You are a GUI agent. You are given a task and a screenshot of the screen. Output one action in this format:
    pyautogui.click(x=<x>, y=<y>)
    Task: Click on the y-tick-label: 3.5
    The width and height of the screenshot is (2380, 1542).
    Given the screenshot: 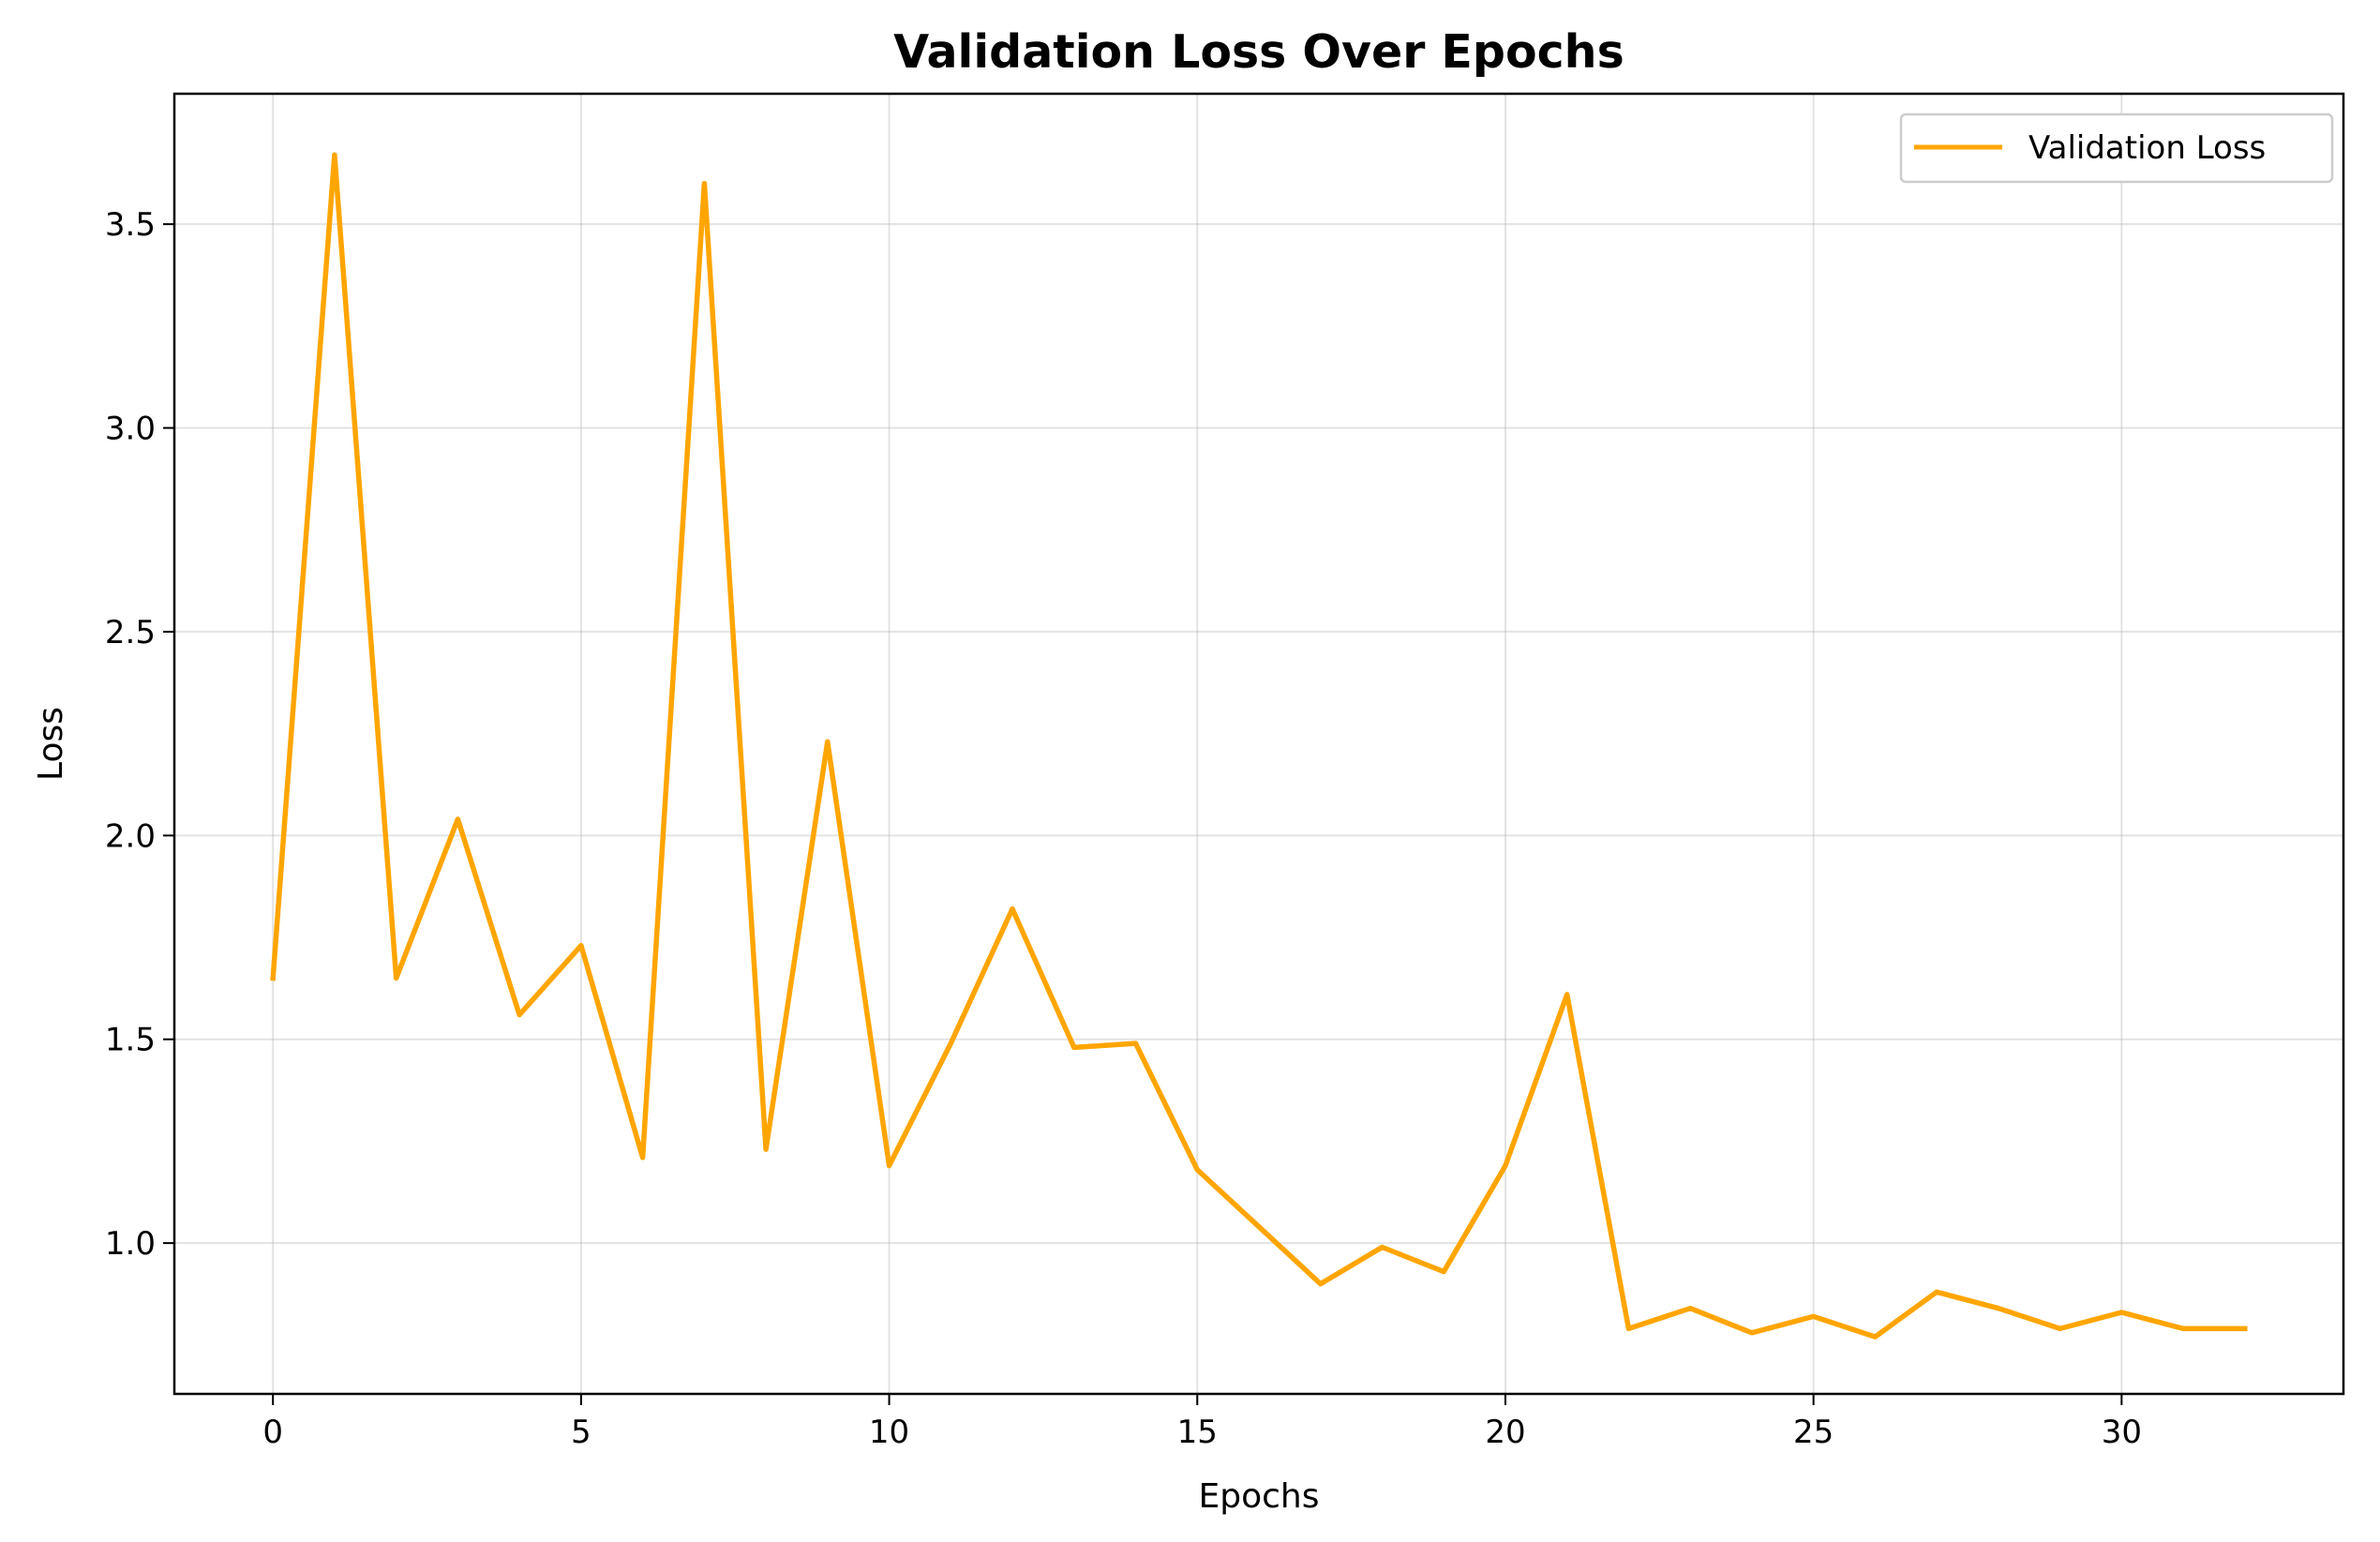 What is the action you would take?
    pyautogui.click(x=130, y=225)
    